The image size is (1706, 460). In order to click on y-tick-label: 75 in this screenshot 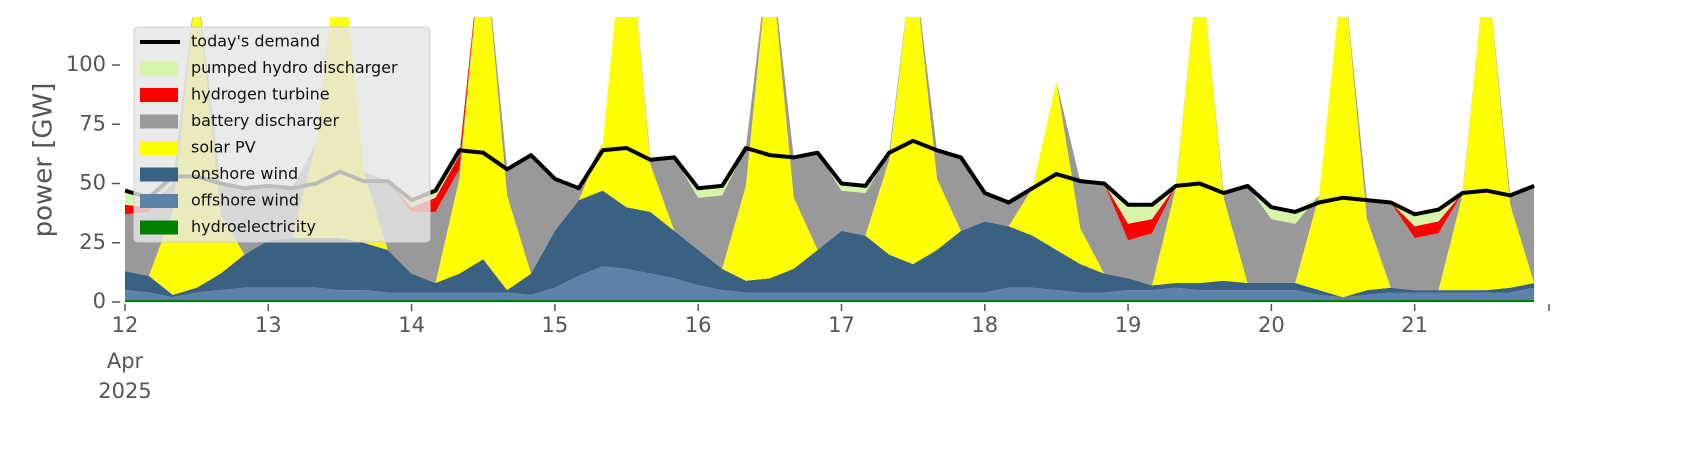, I will do `click(92, 123)`.